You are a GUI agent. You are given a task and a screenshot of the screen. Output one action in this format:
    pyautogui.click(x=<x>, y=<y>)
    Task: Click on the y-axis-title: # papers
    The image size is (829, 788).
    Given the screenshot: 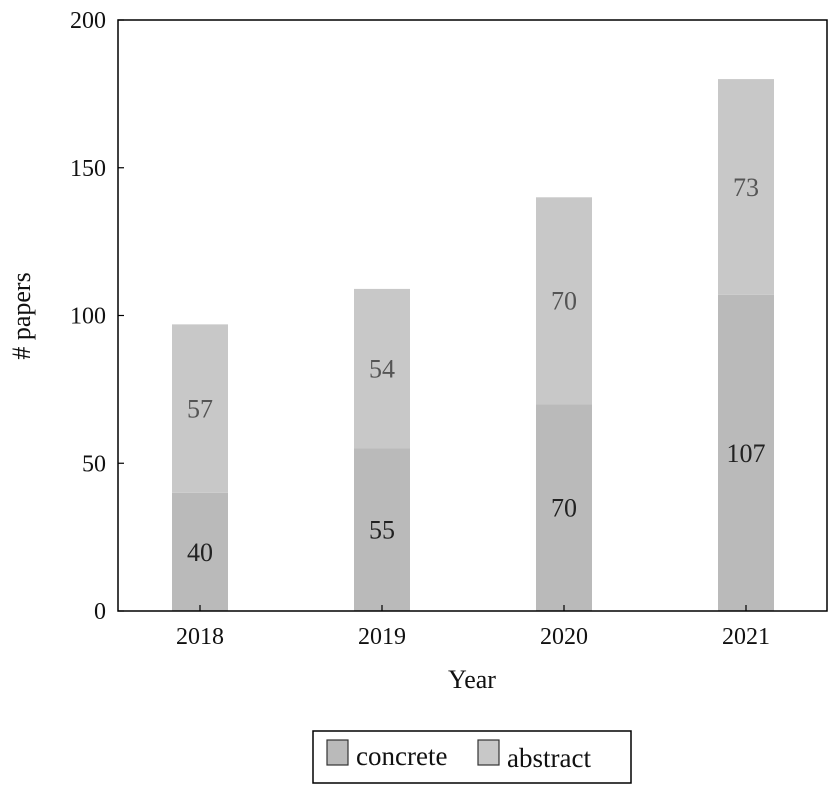 What is the action you would take?
    pyautogui.click(x=21, y=315)
    